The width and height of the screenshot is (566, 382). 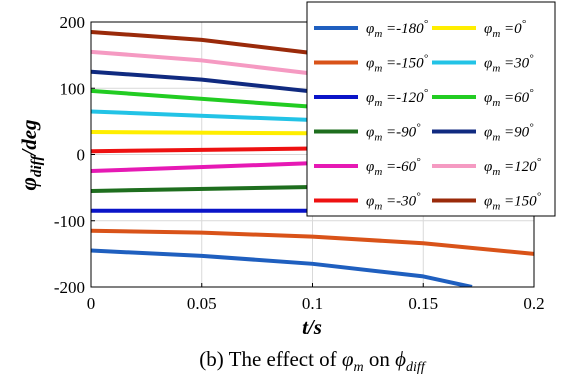 I want to click on legend-label-value: 90, so click(x=522, y=133).